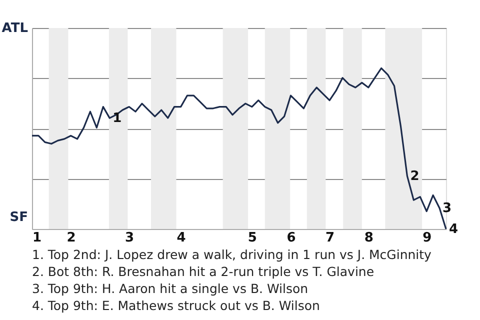 Image resolution: width=480 pixels, height=320 pixels. What do you see at coordinates (232, 254) in the screenshot?
I see `text: 1. Top 2nd: J. Lopez drew a walk, driving in 1 run vs J. McGinnity` at bounding box center [232, 254].